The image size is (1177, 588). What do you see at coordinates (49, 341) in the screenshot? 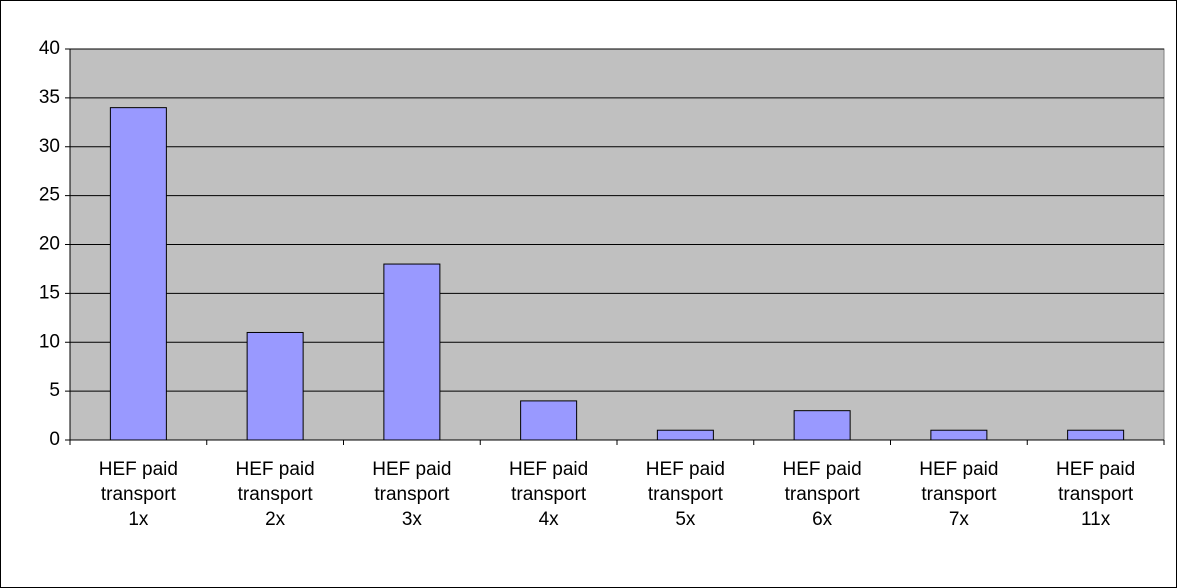
I see `y-tick-label: 10` at bounding box center [49, 341].